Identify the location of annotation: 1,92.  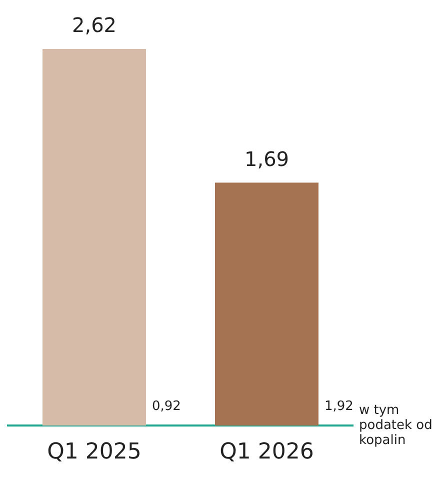
(339, 406).